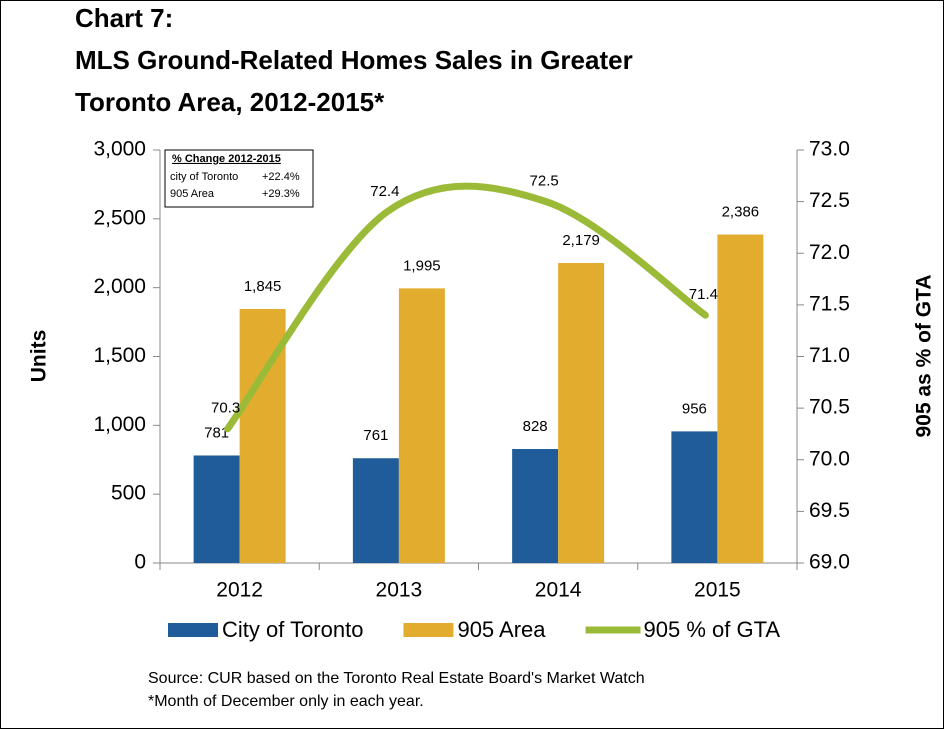 This screenshot has height=729, width=944. Describe the element at coordinates (119, 286) in the screenshot. I see `y-tick-label: 2,000` at that location.